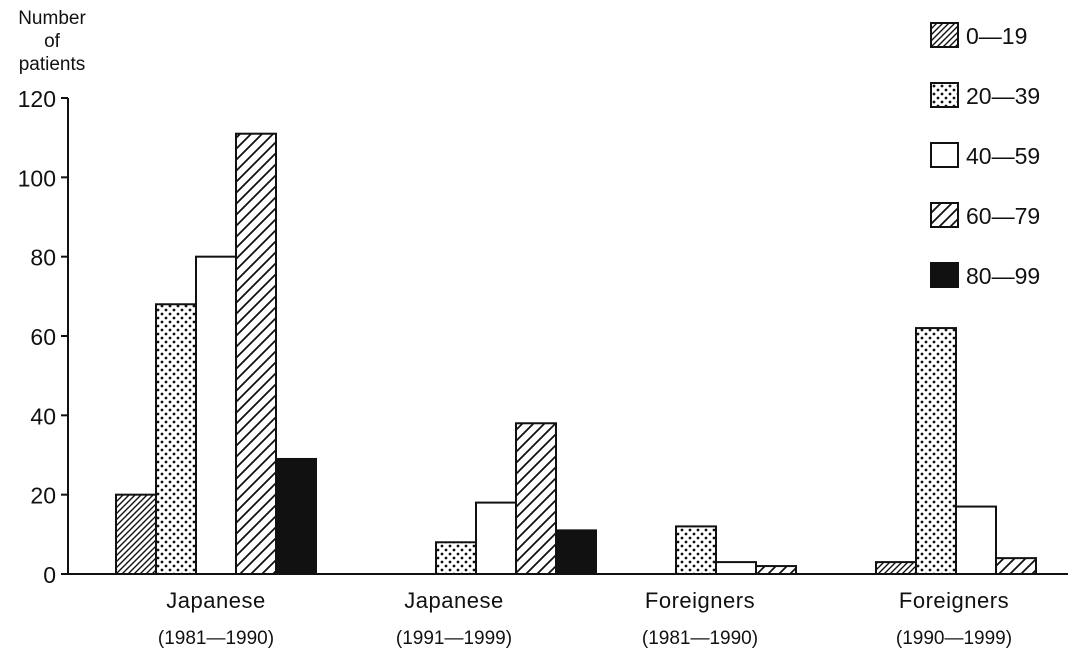 The width and height of the screenshot is (1072, 652). I want to click on legend-label: 80—99, so click(1003, 276).